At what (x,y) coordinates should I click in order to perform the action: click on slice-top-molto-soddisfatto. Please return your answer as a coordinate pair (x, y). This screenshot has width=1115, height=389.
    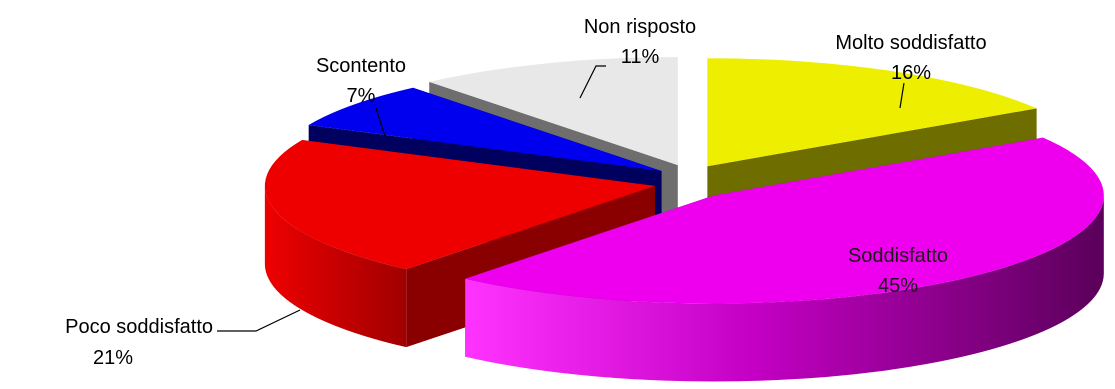
    Looking at the image, I should click on (872, 112).